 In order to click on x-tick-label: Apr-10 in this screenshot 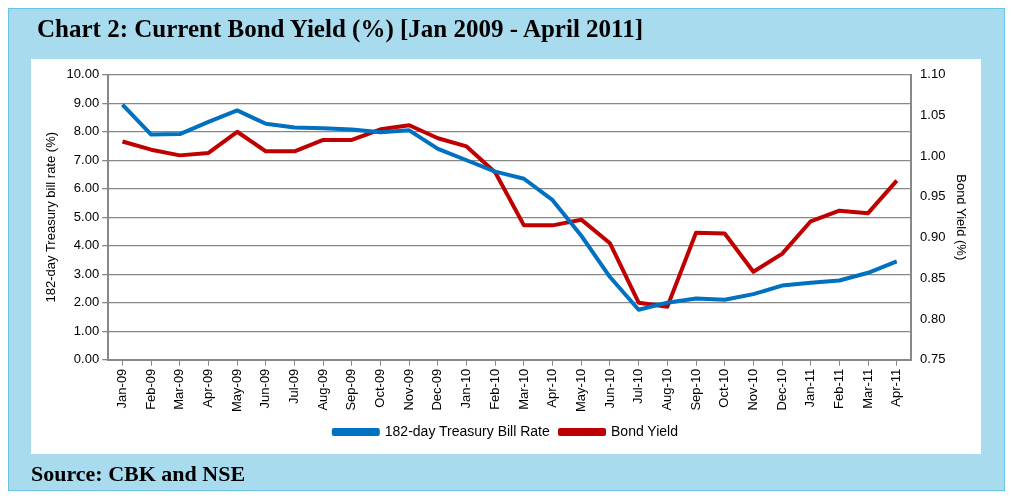, I will do `click(552, 388)`.